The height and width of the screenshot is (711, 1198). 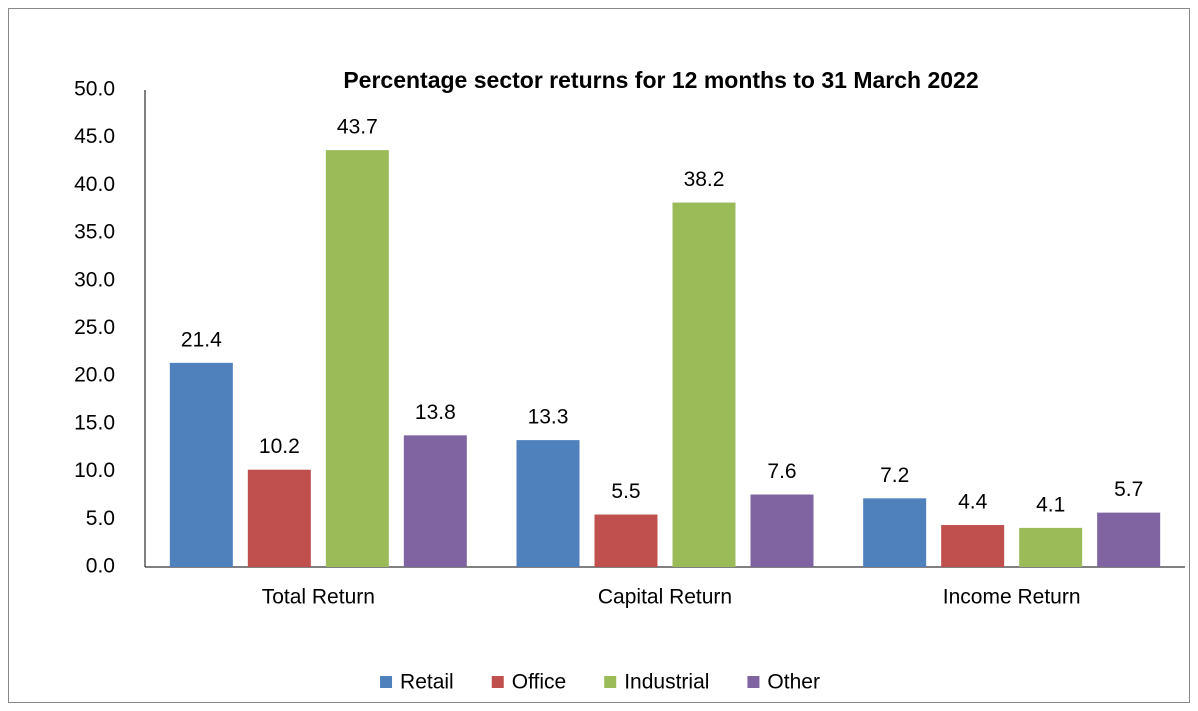 I want to click on legend-label: Industrial, so click(x=666, y=682).